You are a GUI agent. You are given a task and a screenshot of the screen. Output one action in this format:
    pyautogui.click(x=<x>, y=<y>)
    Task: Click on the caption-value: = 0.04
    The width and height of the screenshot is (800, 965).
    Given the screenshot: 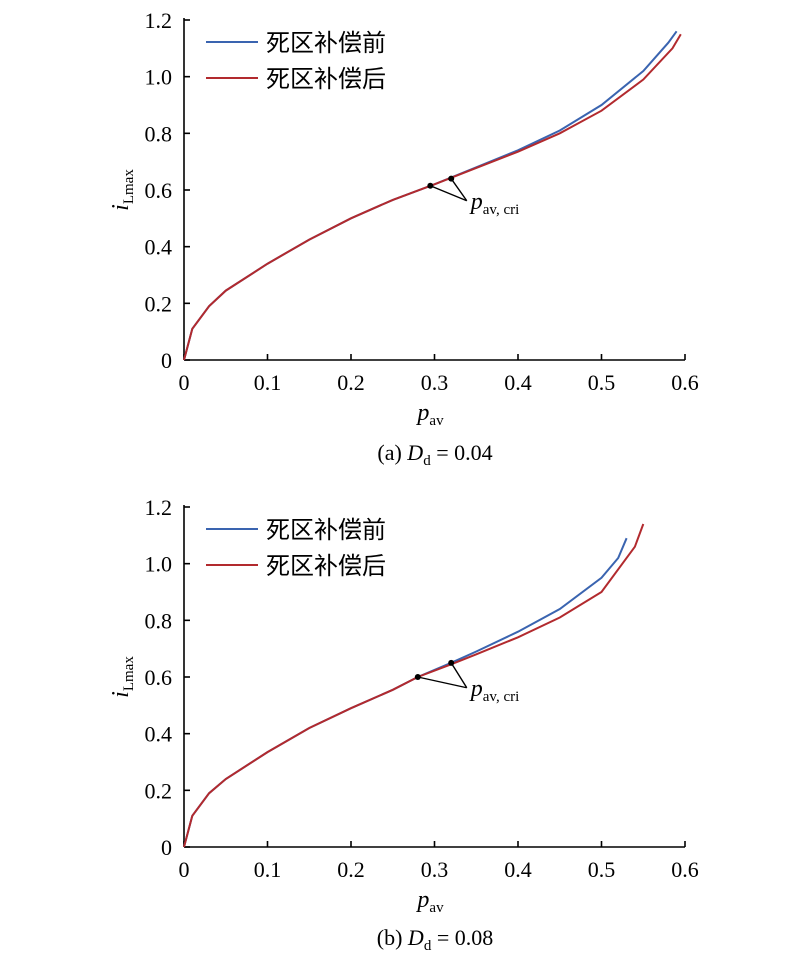 What is the action you would take?
    pyautogui.click(x=462, y=452)
    